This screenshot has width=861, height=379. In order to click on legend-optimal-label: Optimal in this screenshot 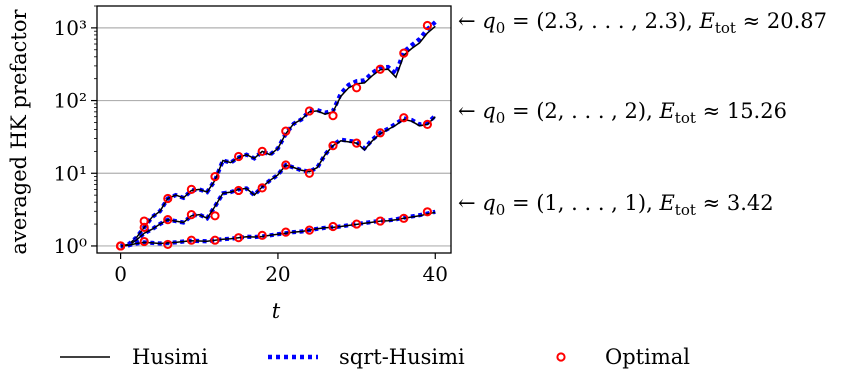, I will do `click(647, 357)`.